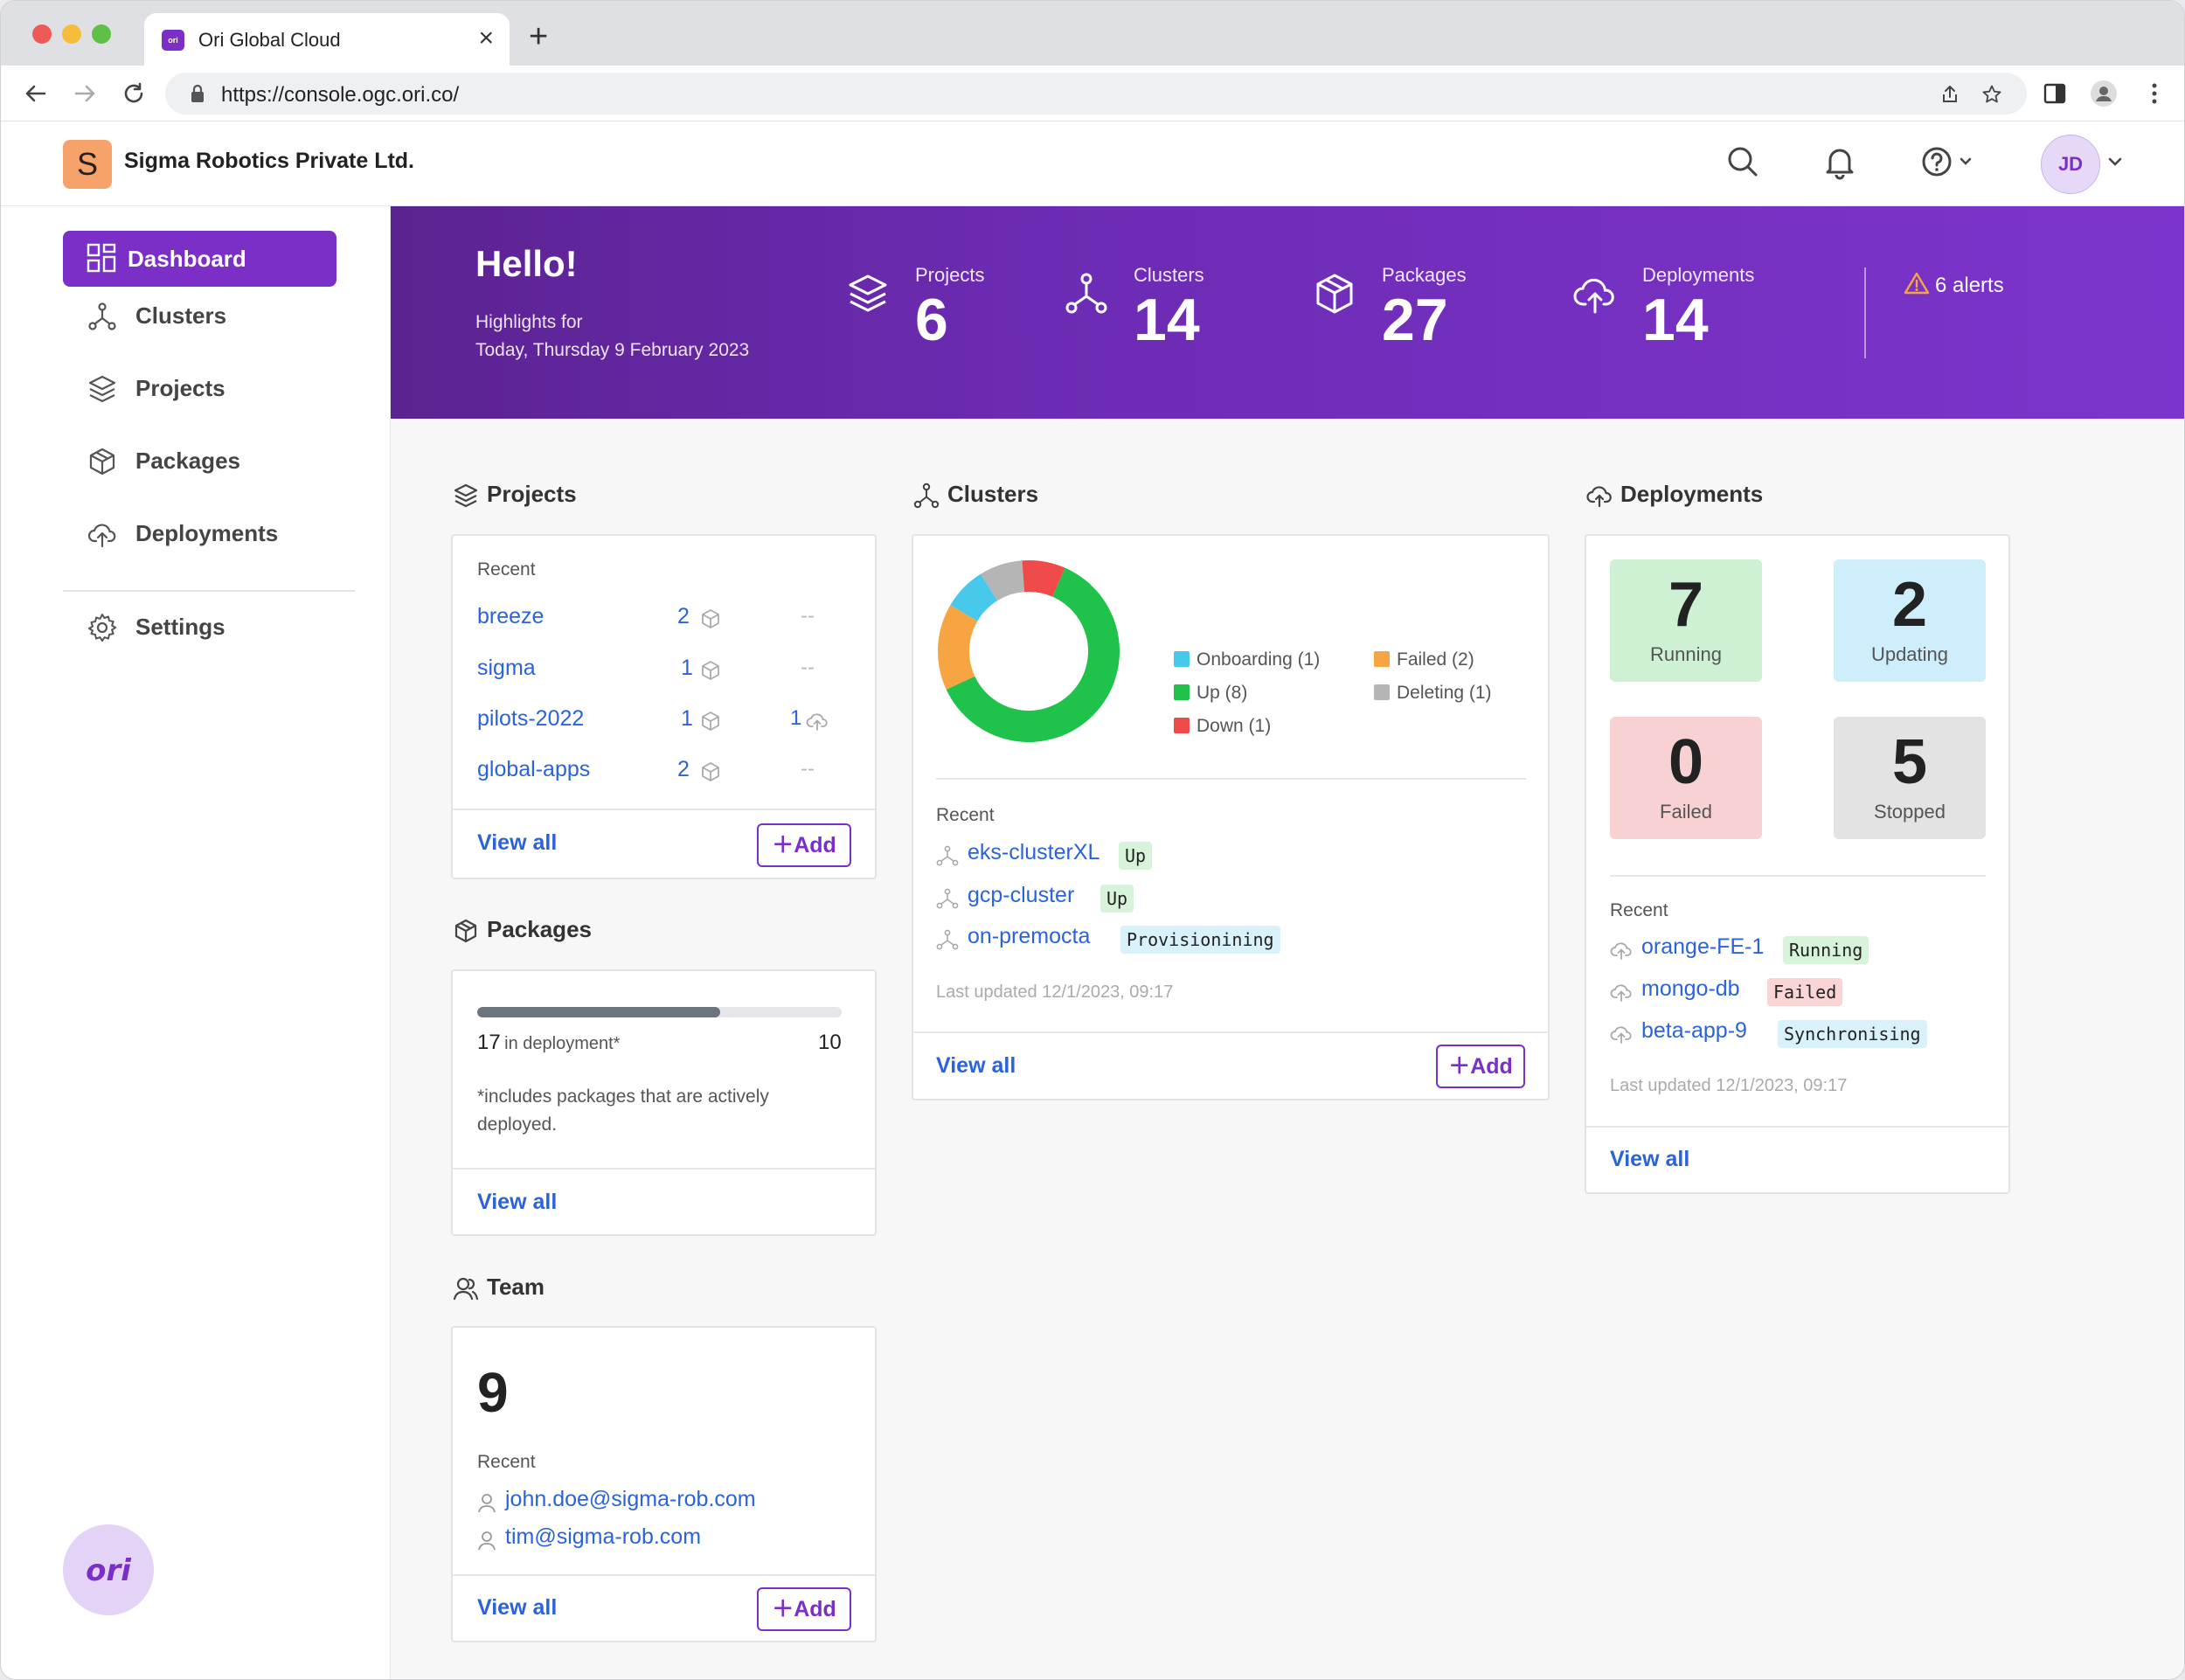 This screenshot has height=1680, width=2185. I want to click on address-bar: https://console.ogc.ori.co/, so click(1096, 94).